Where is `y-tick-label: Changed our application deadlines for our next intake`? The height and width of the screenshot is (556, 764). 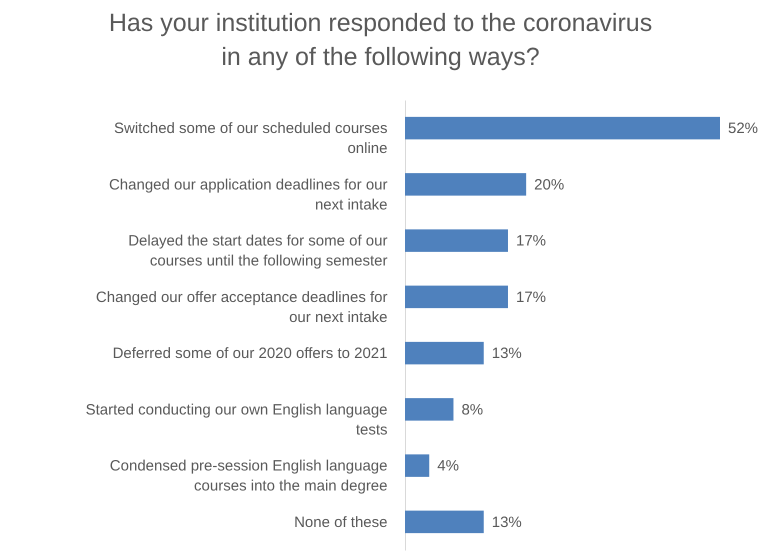
y-tick-label: Changed our application deadlines for our next intake is located at coordinates (248, 195).